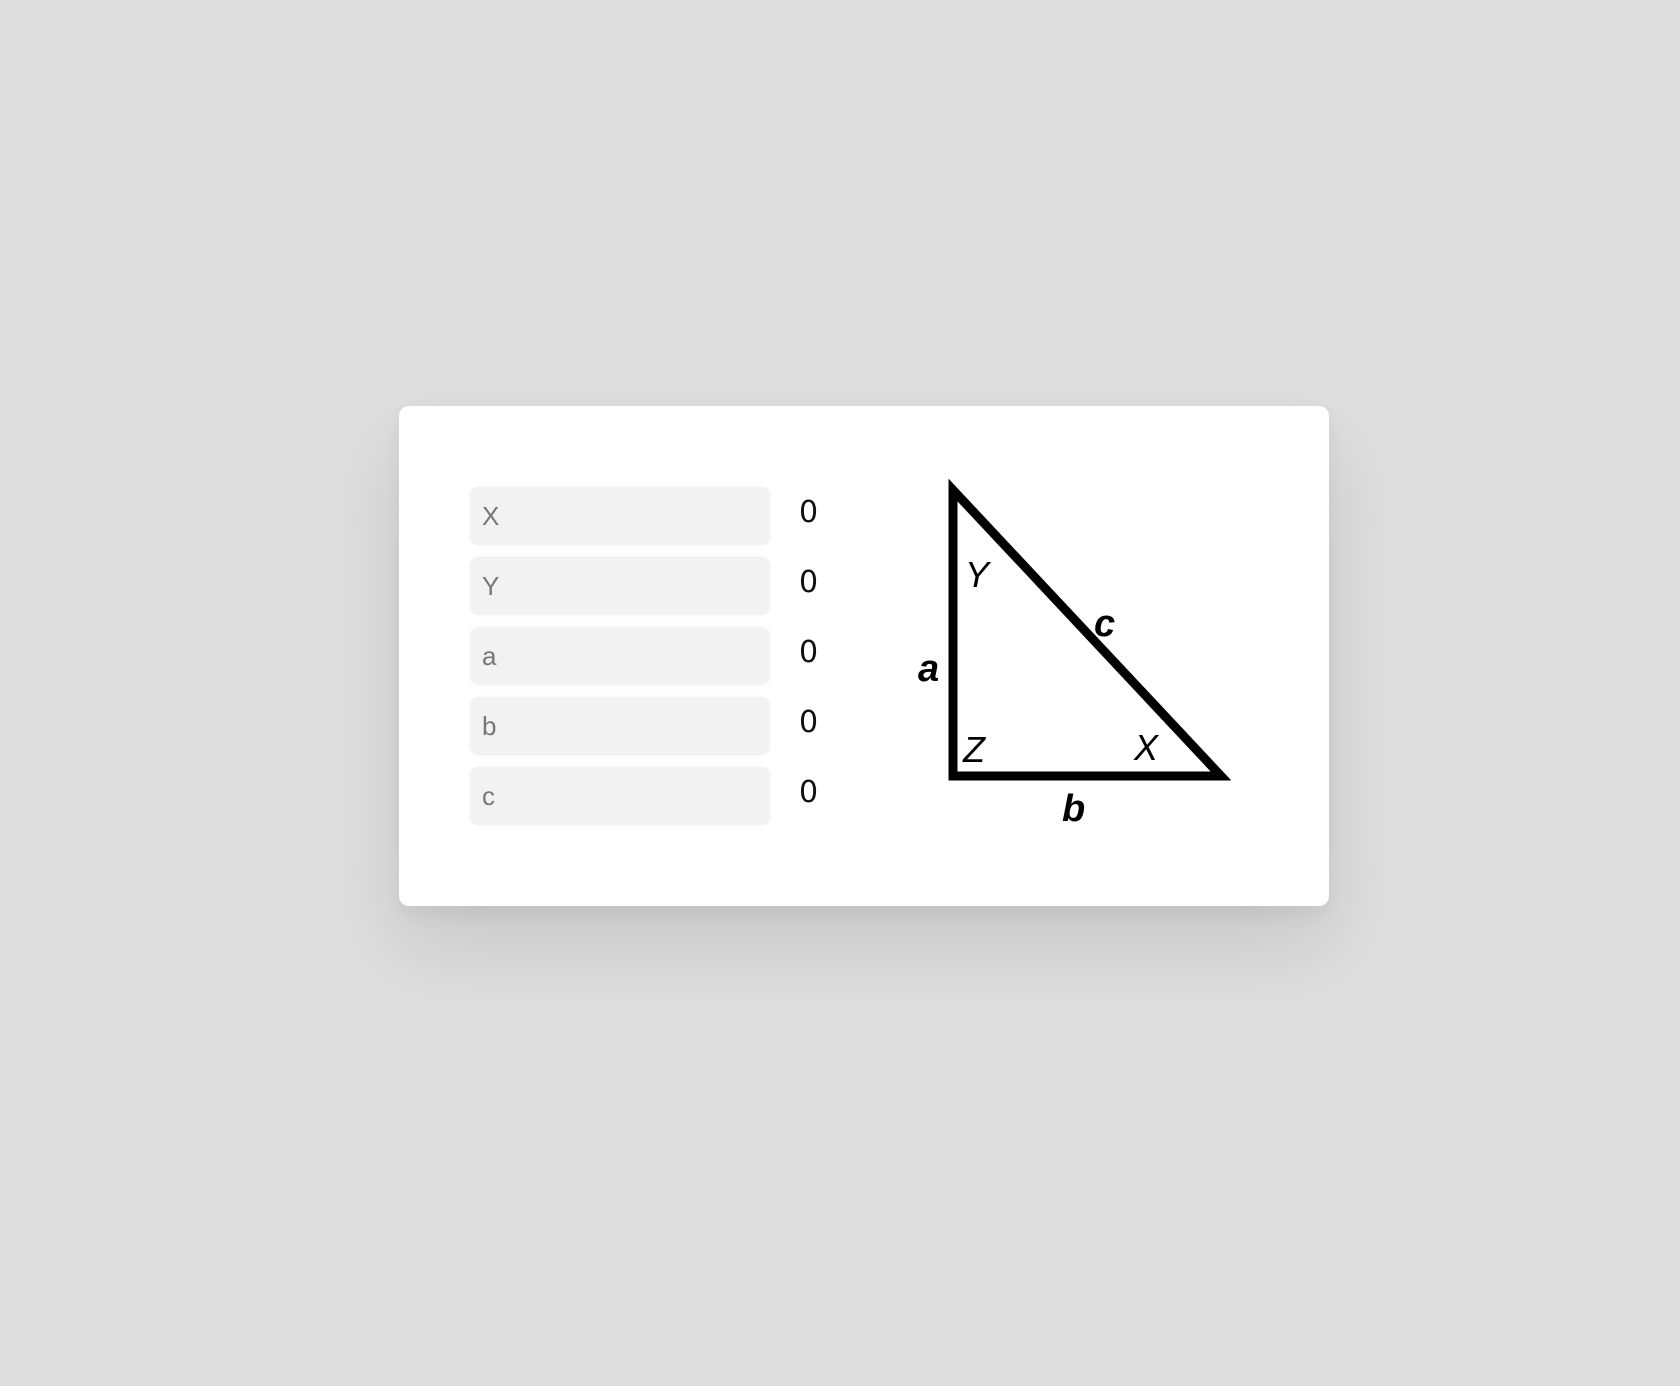  Describe the element at coordinates (620, 586) in the screenshot. I see `angle-y-input` at that location.